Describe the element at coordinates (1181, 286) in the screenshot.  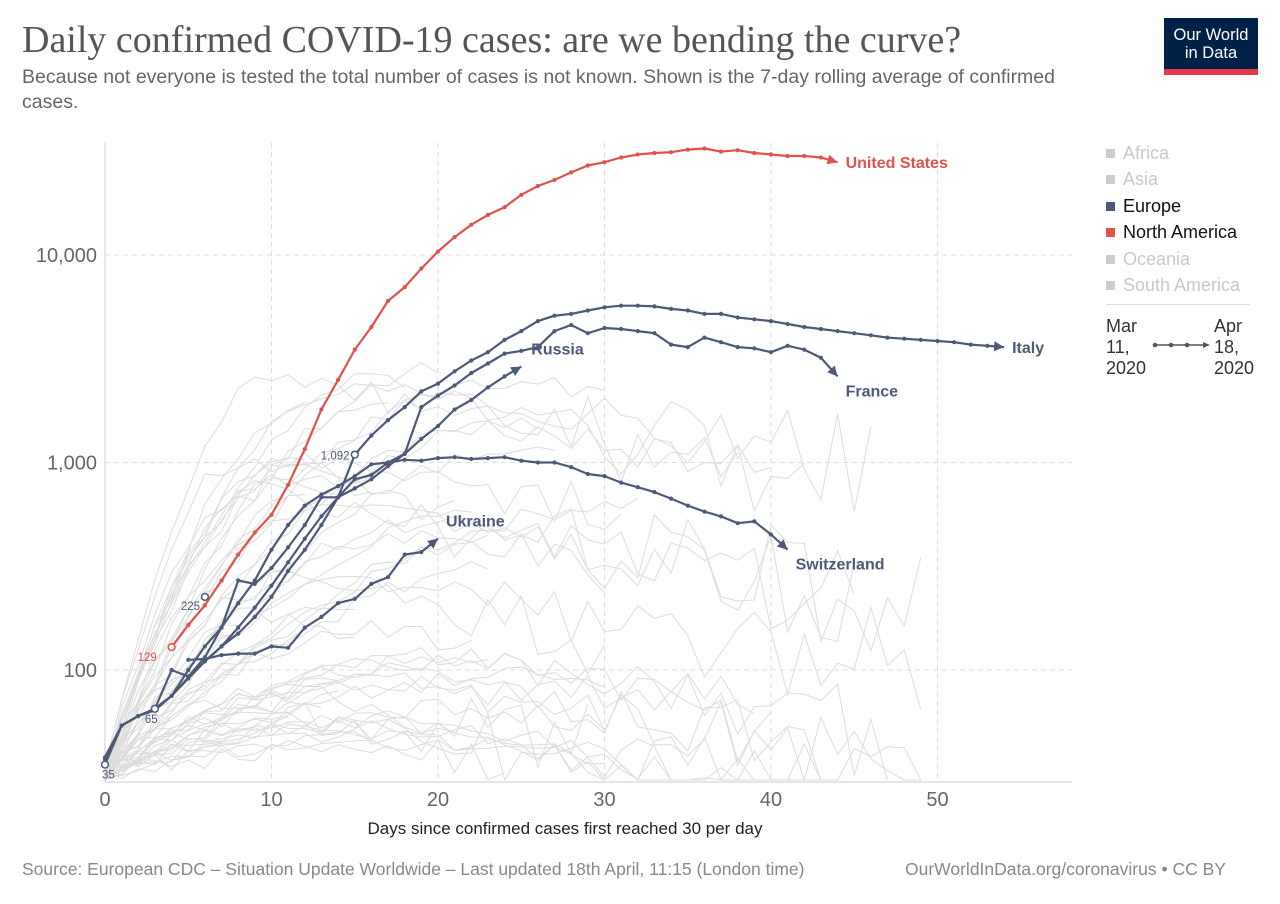
I see `legend-item-south-america: South America` at that location.